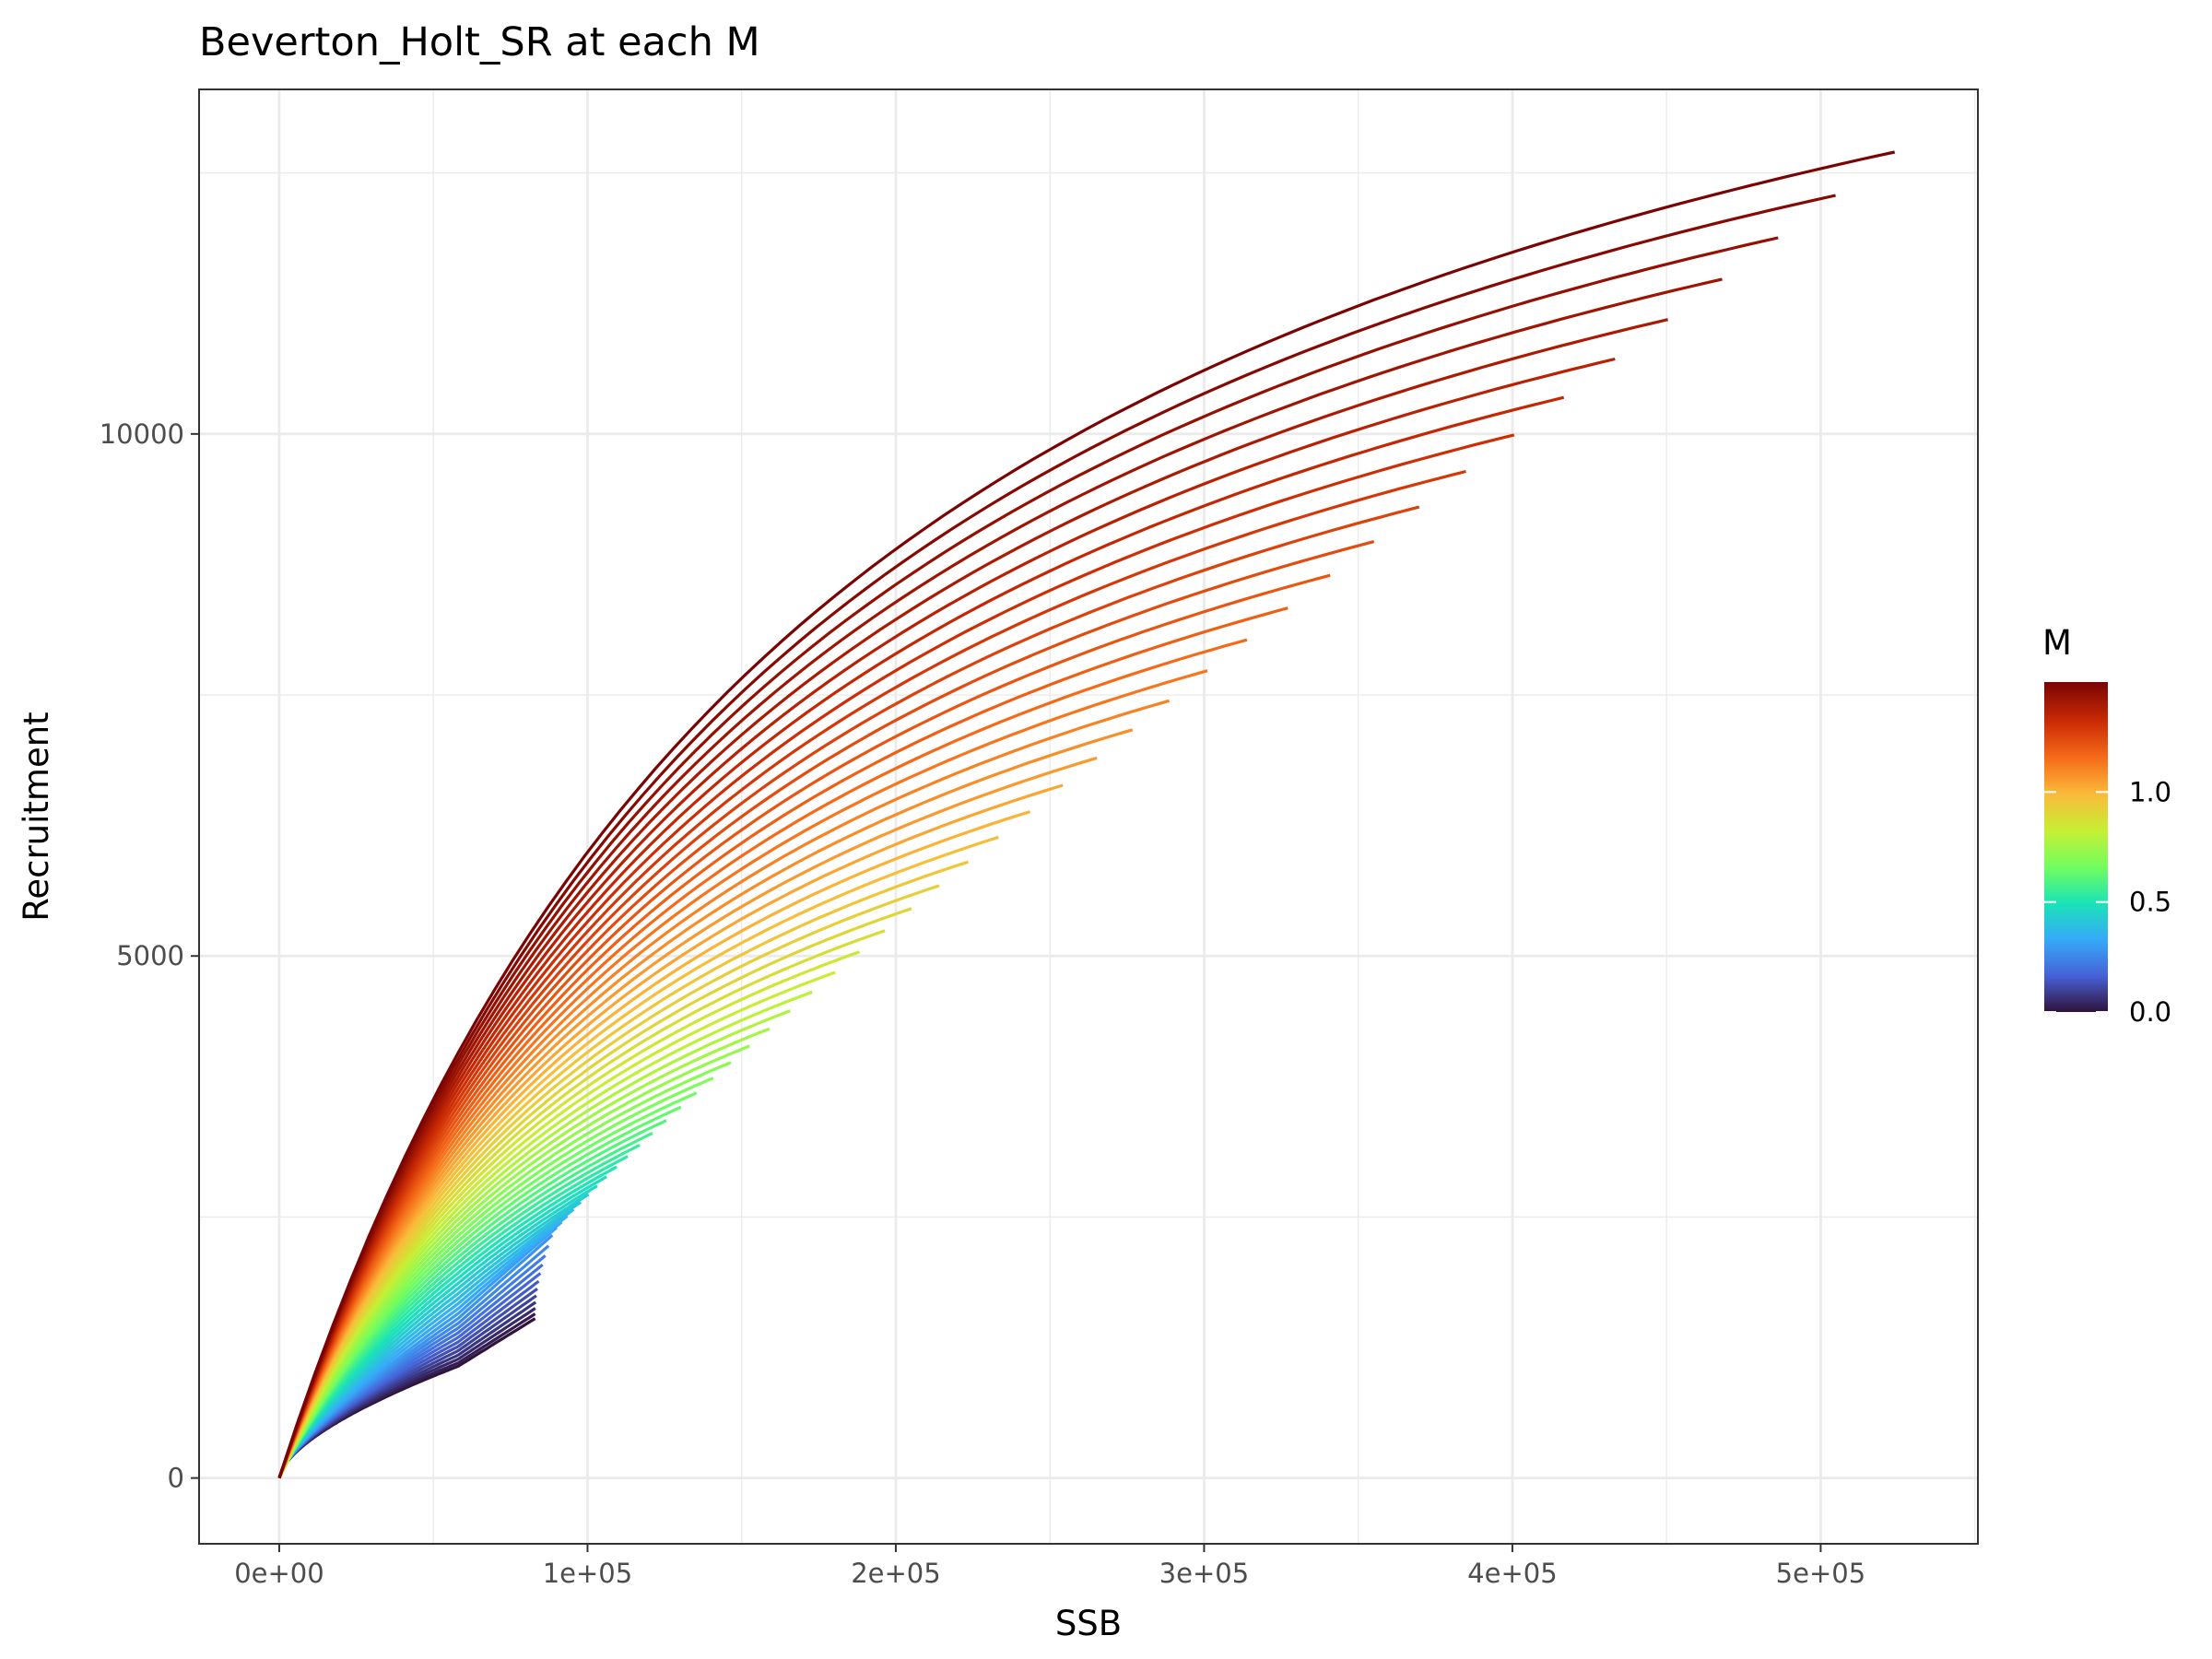 The width and height of the screenshot is (2212, 1659). Describe the element at coordinates (479, 42) in the screenshot. I see `chart-title: Beverton_Holt_SR at each M` at that location.